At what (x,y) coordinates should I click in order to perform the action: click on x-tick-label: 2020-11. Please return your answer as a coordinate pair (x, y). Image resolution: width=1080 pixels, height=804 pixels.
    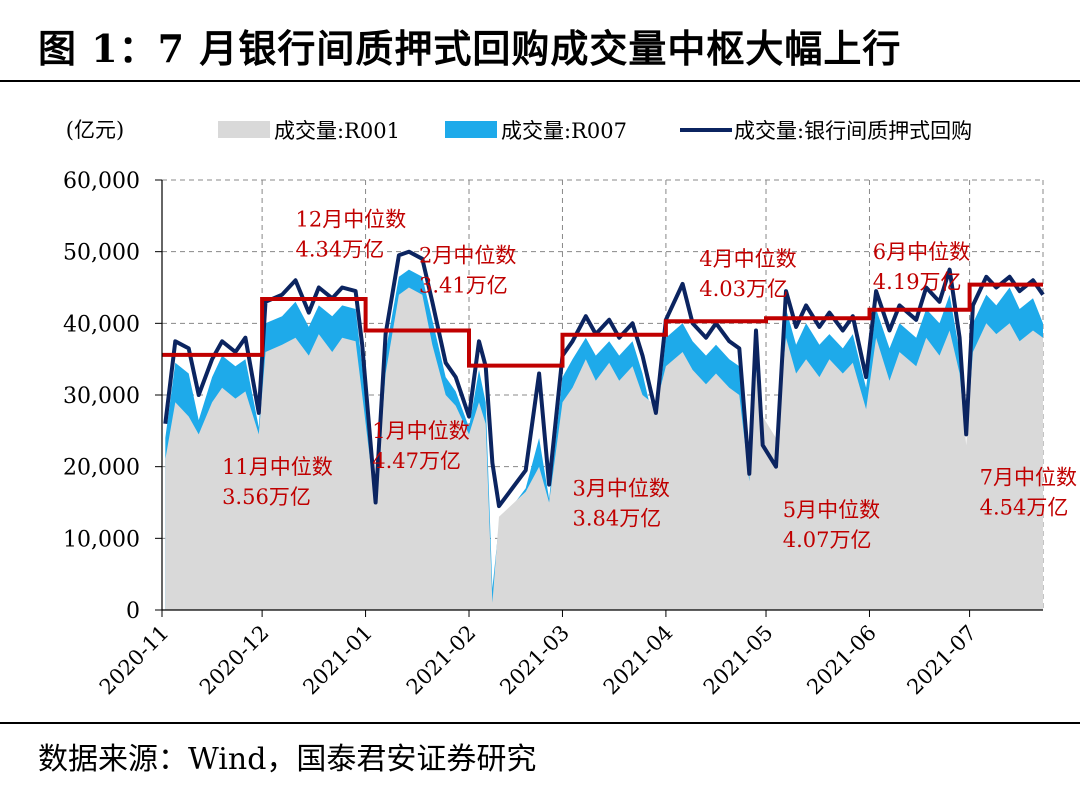
    Looking at the image, I should click on (134, 660).